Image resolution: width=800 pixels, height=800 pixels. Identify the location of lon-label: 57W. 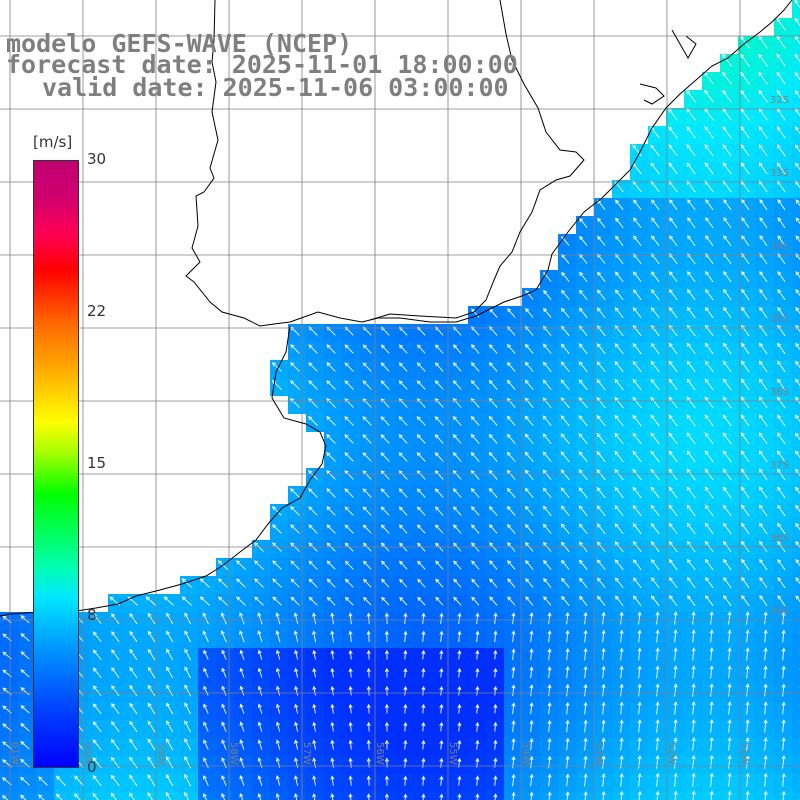
(306, 753).